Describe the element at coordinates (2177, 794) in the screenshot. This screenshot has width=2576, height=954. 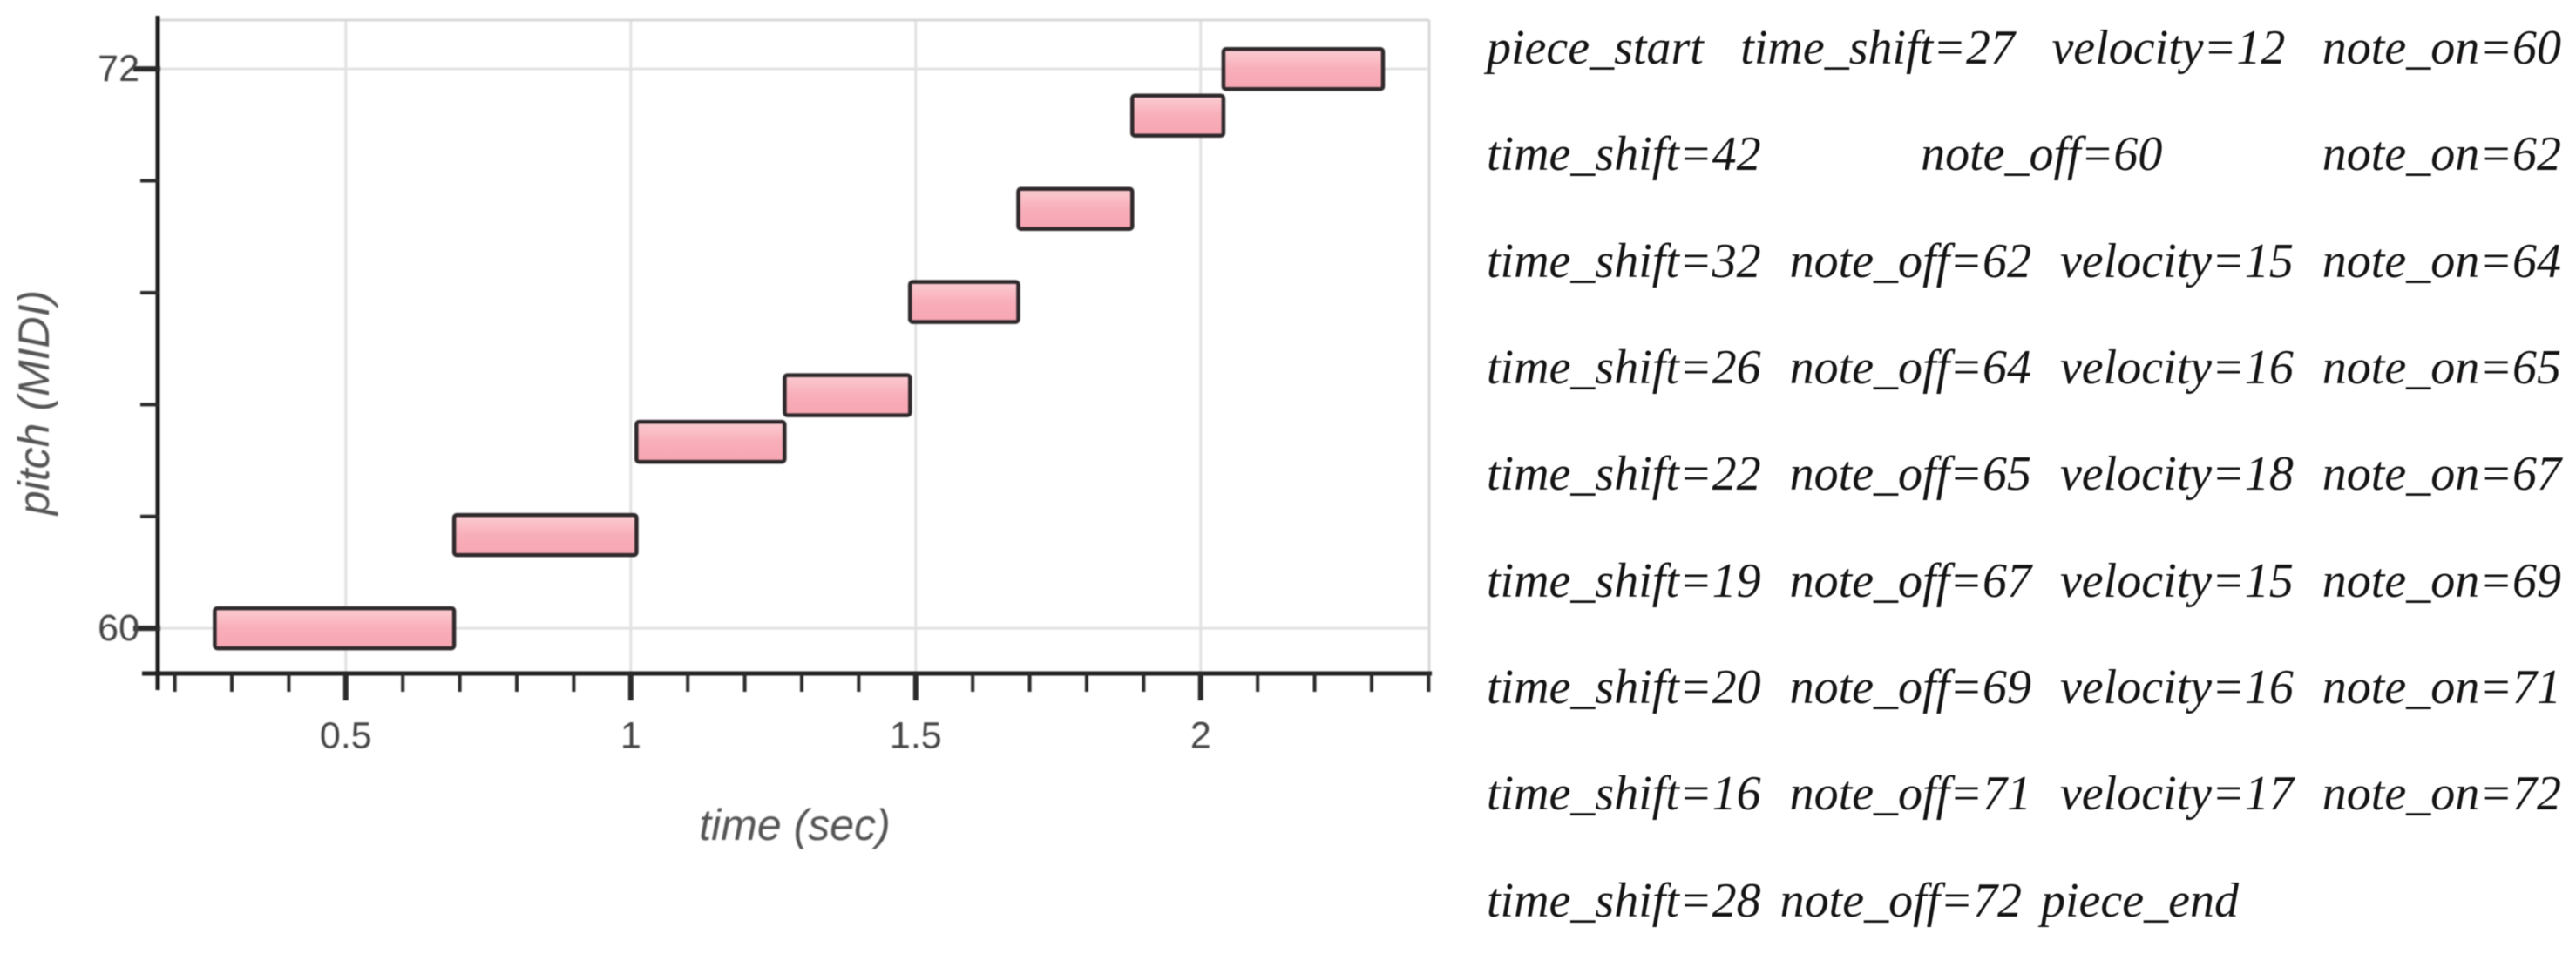
I see `midi-token: velocity=17` at that location.